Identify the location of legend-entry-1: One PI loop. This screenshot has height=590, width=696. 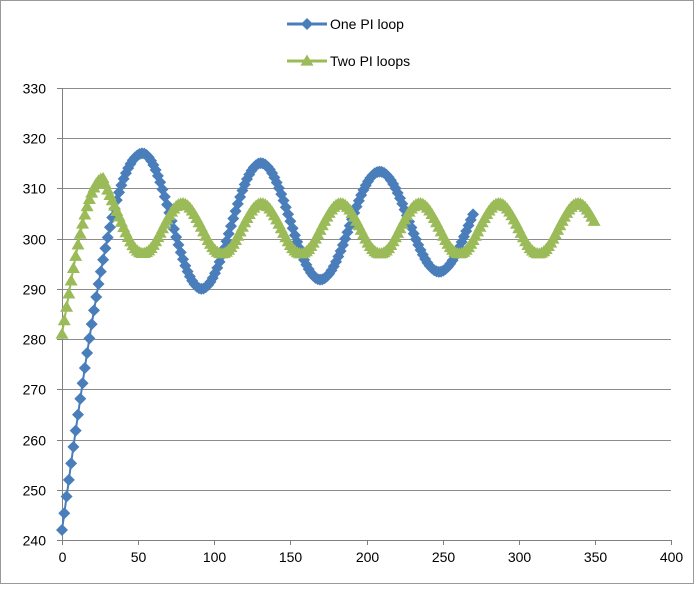
(345, 24).